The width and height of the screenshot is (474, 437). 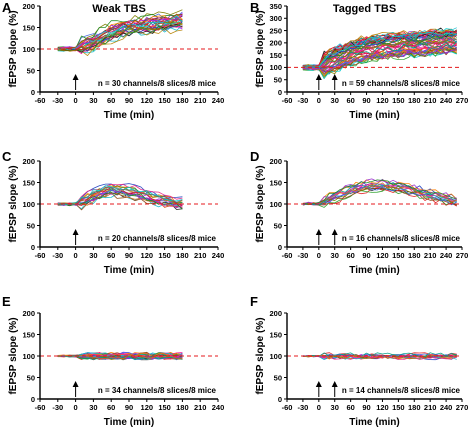 What do you see at coordinates (254, 7) in the screenshot?
I see `panel-letter: B` at bounding box center [254, 7].